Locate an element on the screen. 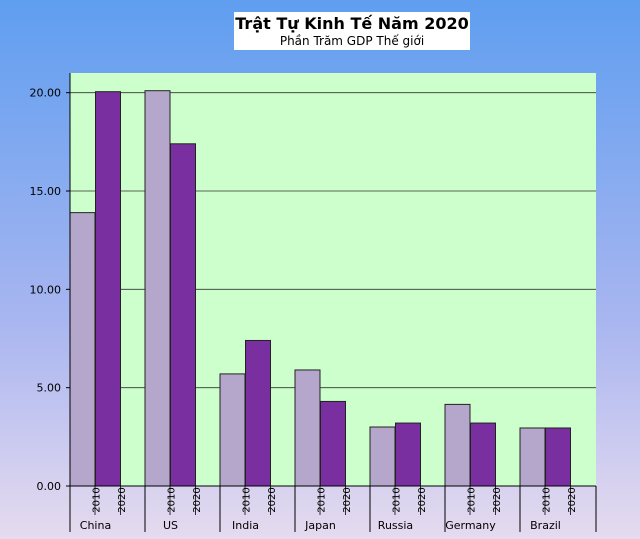 This screenshot has width=640, height=539. y-tick-label: 20.00 is located at coordinates (46, 93).